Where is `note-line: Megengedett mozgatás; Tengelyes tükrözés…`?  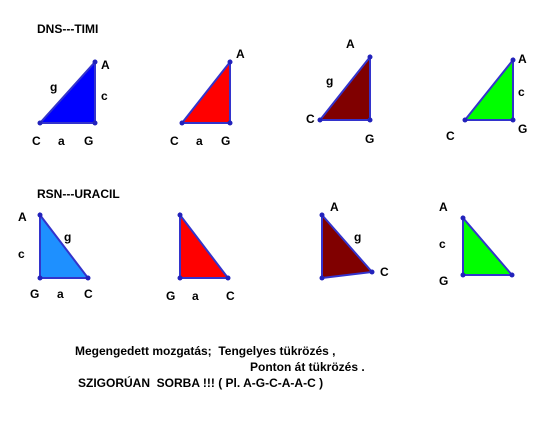 note-line: Megengedett mozgatás; Tengelyes tükrözés… is located at coordinates (205, 351).